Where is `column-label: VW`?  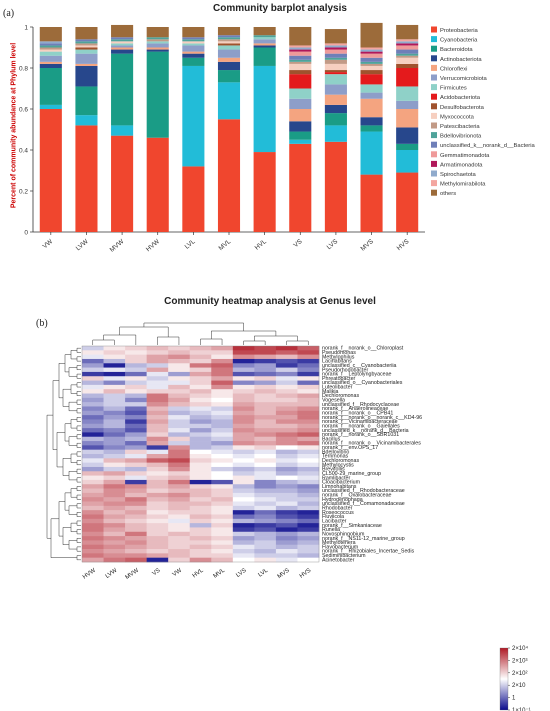 column-label: VW is located at coordinates (178, 573).